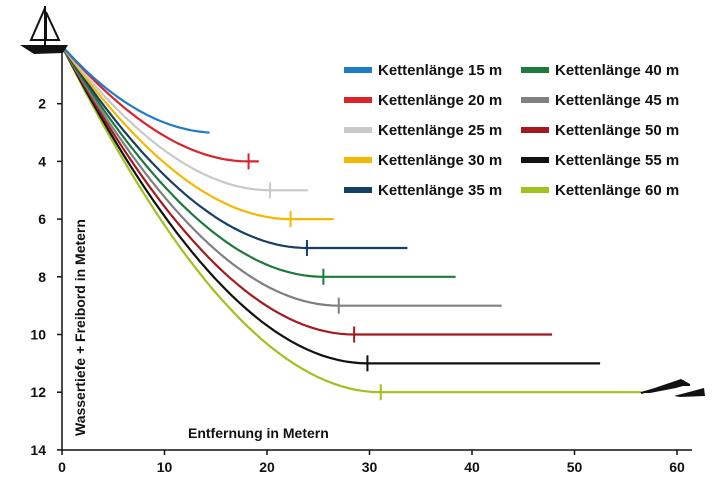 Image resolution: width=712 pixels, height=483 pixels. Describe the element at coordinates (80, 327) in the screenshot. I see `y-axis-title: Wassertiefe + Freibord in Metern` at that location.